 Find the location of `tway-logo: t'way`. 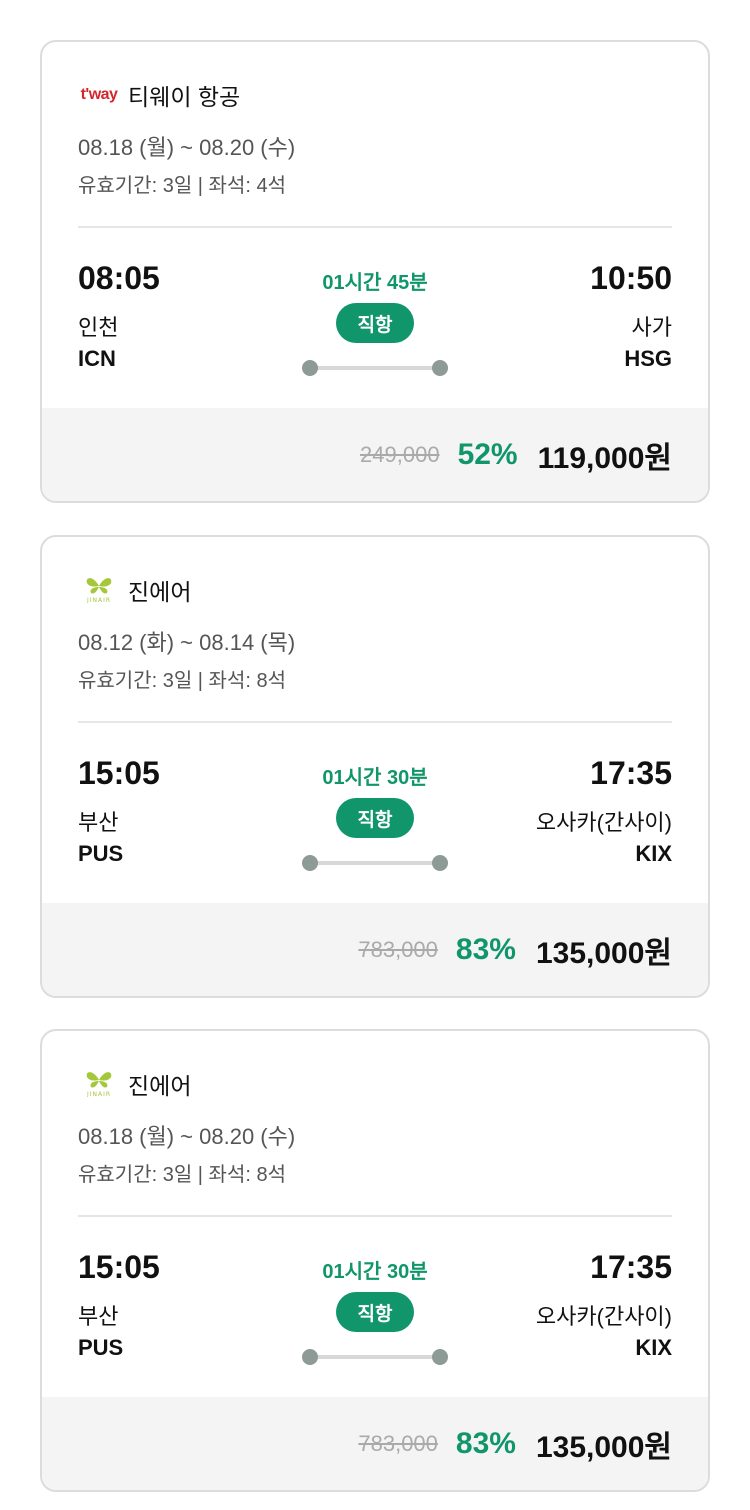

tway-logo: t'way is located at coordinates (99, 94).